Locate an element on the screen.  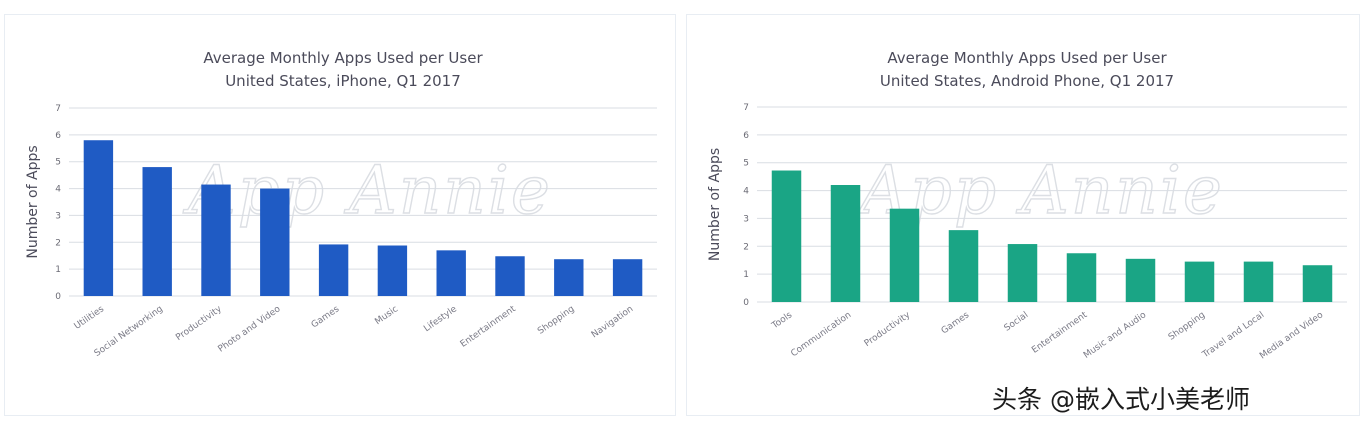
x-tick-label: Communication is located at coordinates (821, 334).